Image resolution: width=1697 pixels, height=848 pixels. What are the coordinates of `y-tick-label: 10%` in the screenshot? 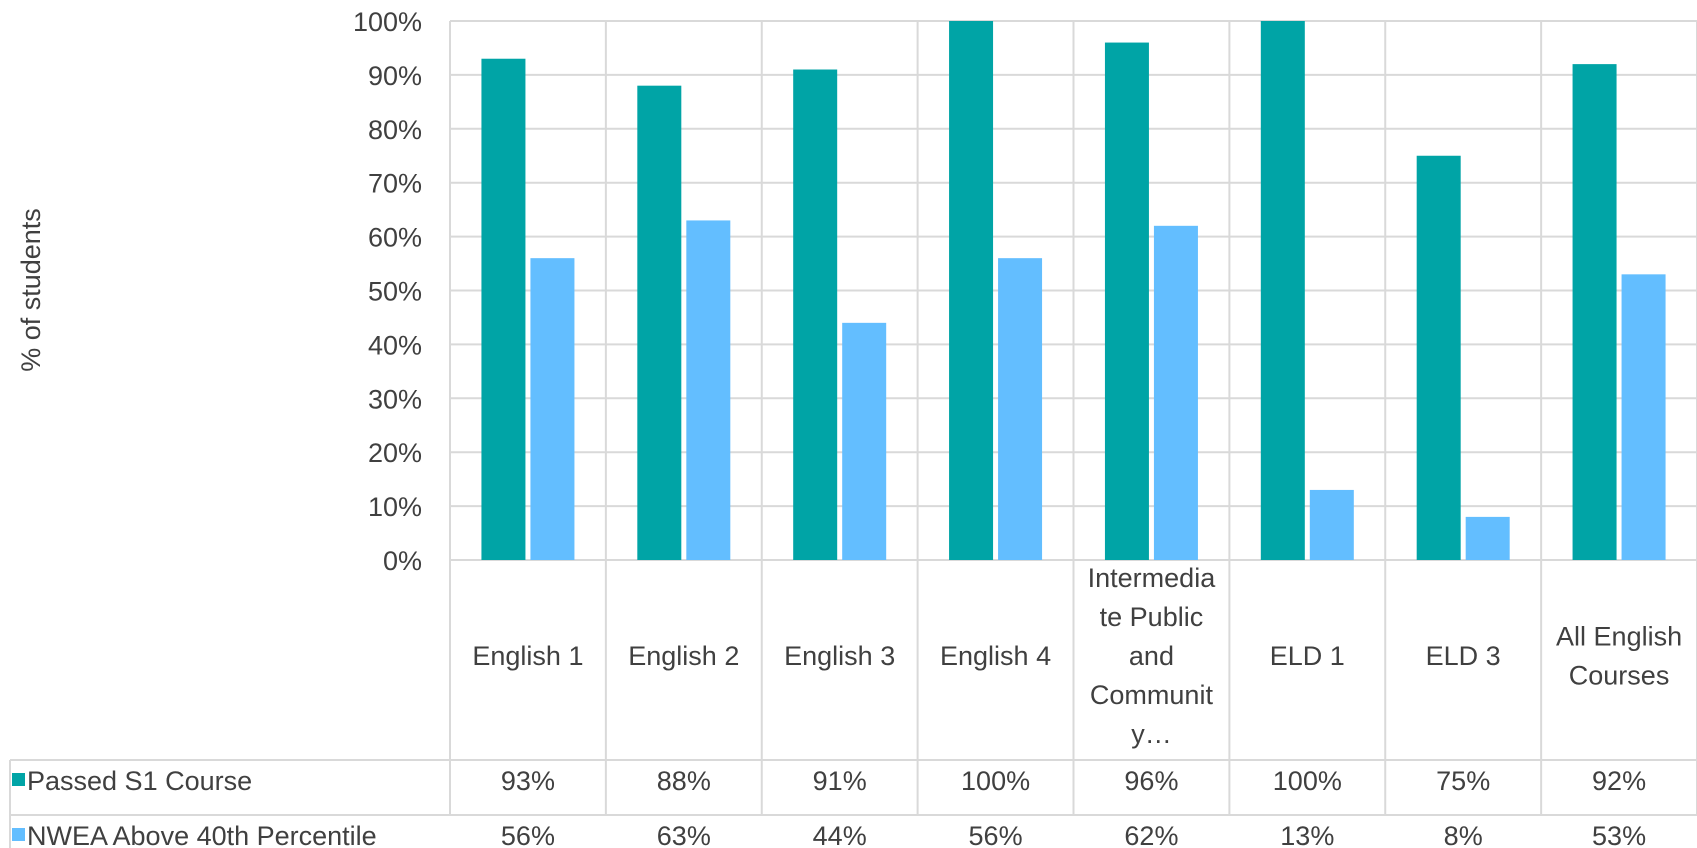 It's located at (395, 507).